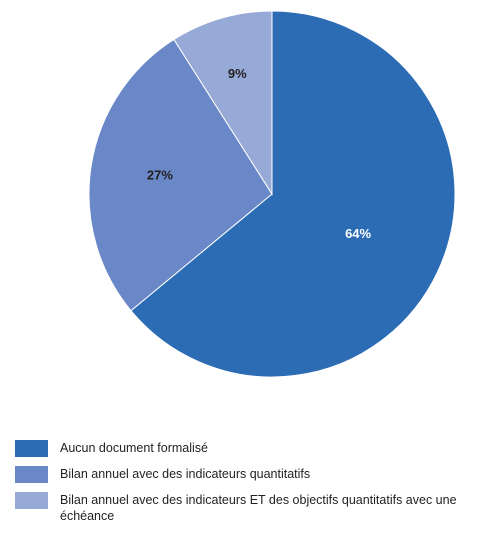  What do you see at coordinates (223, 103) in the screenshot?
I see `slice-bilan-objectifs` at bounding box center [223, 103].